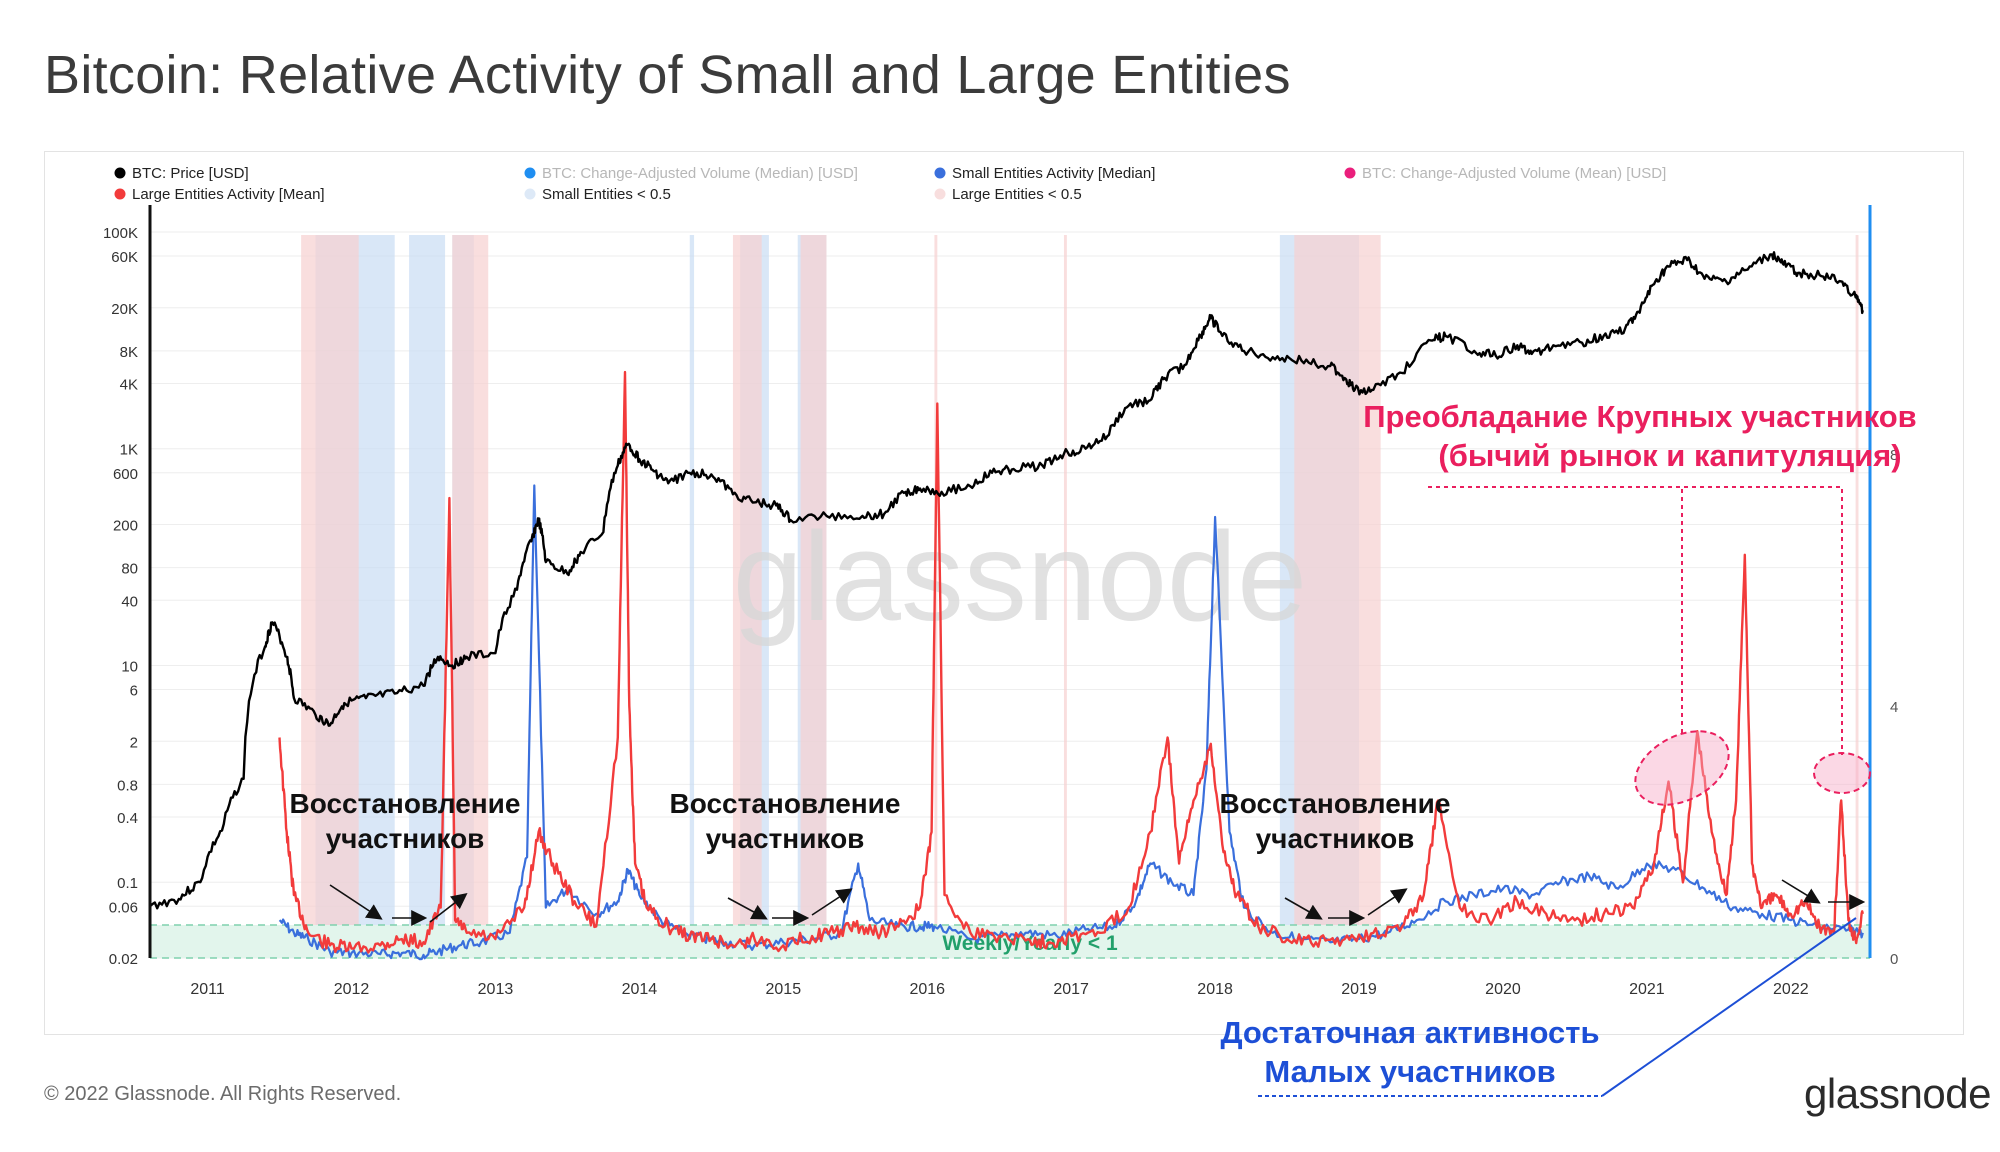  What do you see at coordinates (496, 989) in the screenshot?
I see `x-tick-2: 2013` at bounding box center [496, 989].